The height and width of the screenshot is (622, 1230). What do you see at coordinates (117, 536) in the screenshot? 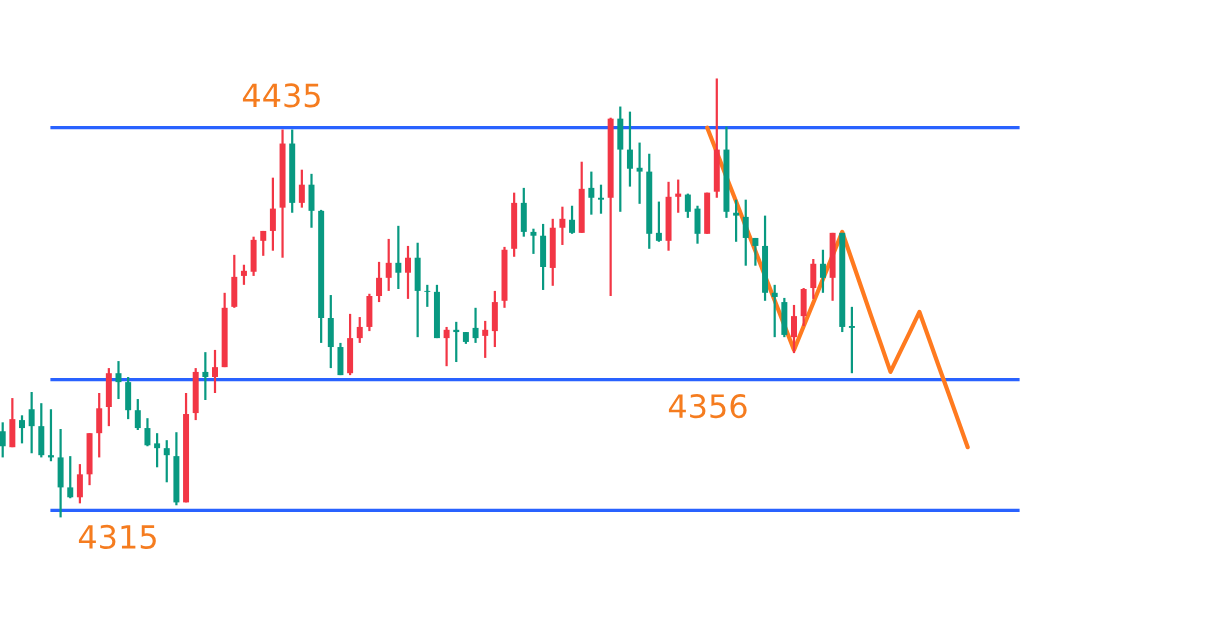
I see `ref-line-label: 4315` at bounding box center [117, 536].